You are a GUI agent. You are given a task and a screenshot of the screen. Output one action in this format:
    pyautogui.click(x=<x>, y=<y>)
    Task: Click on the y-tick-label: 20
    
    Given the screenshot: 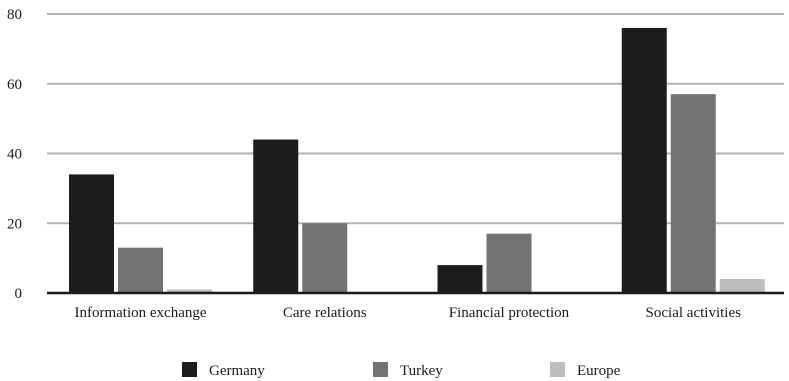 What is the action you would take?
    pyautogui.click(x=14, y=224)
    